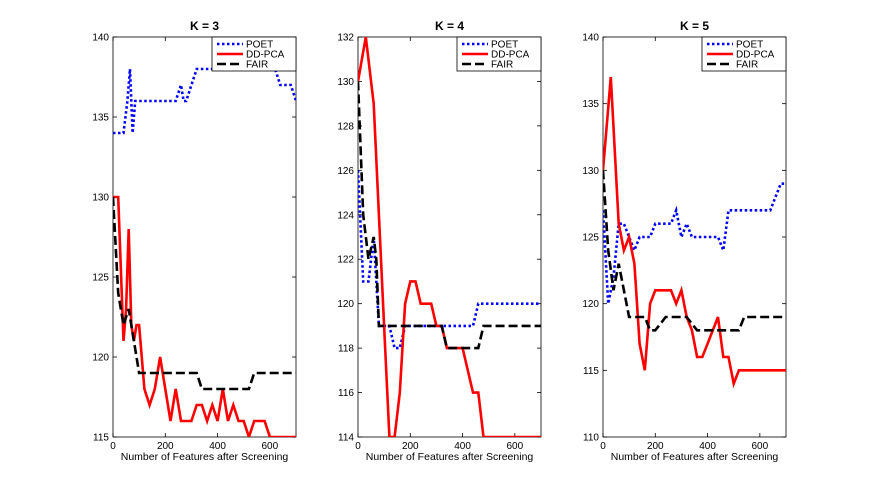 The image size is (872, 491). I want to click on y-tick-label: 128, so click(345, 126).